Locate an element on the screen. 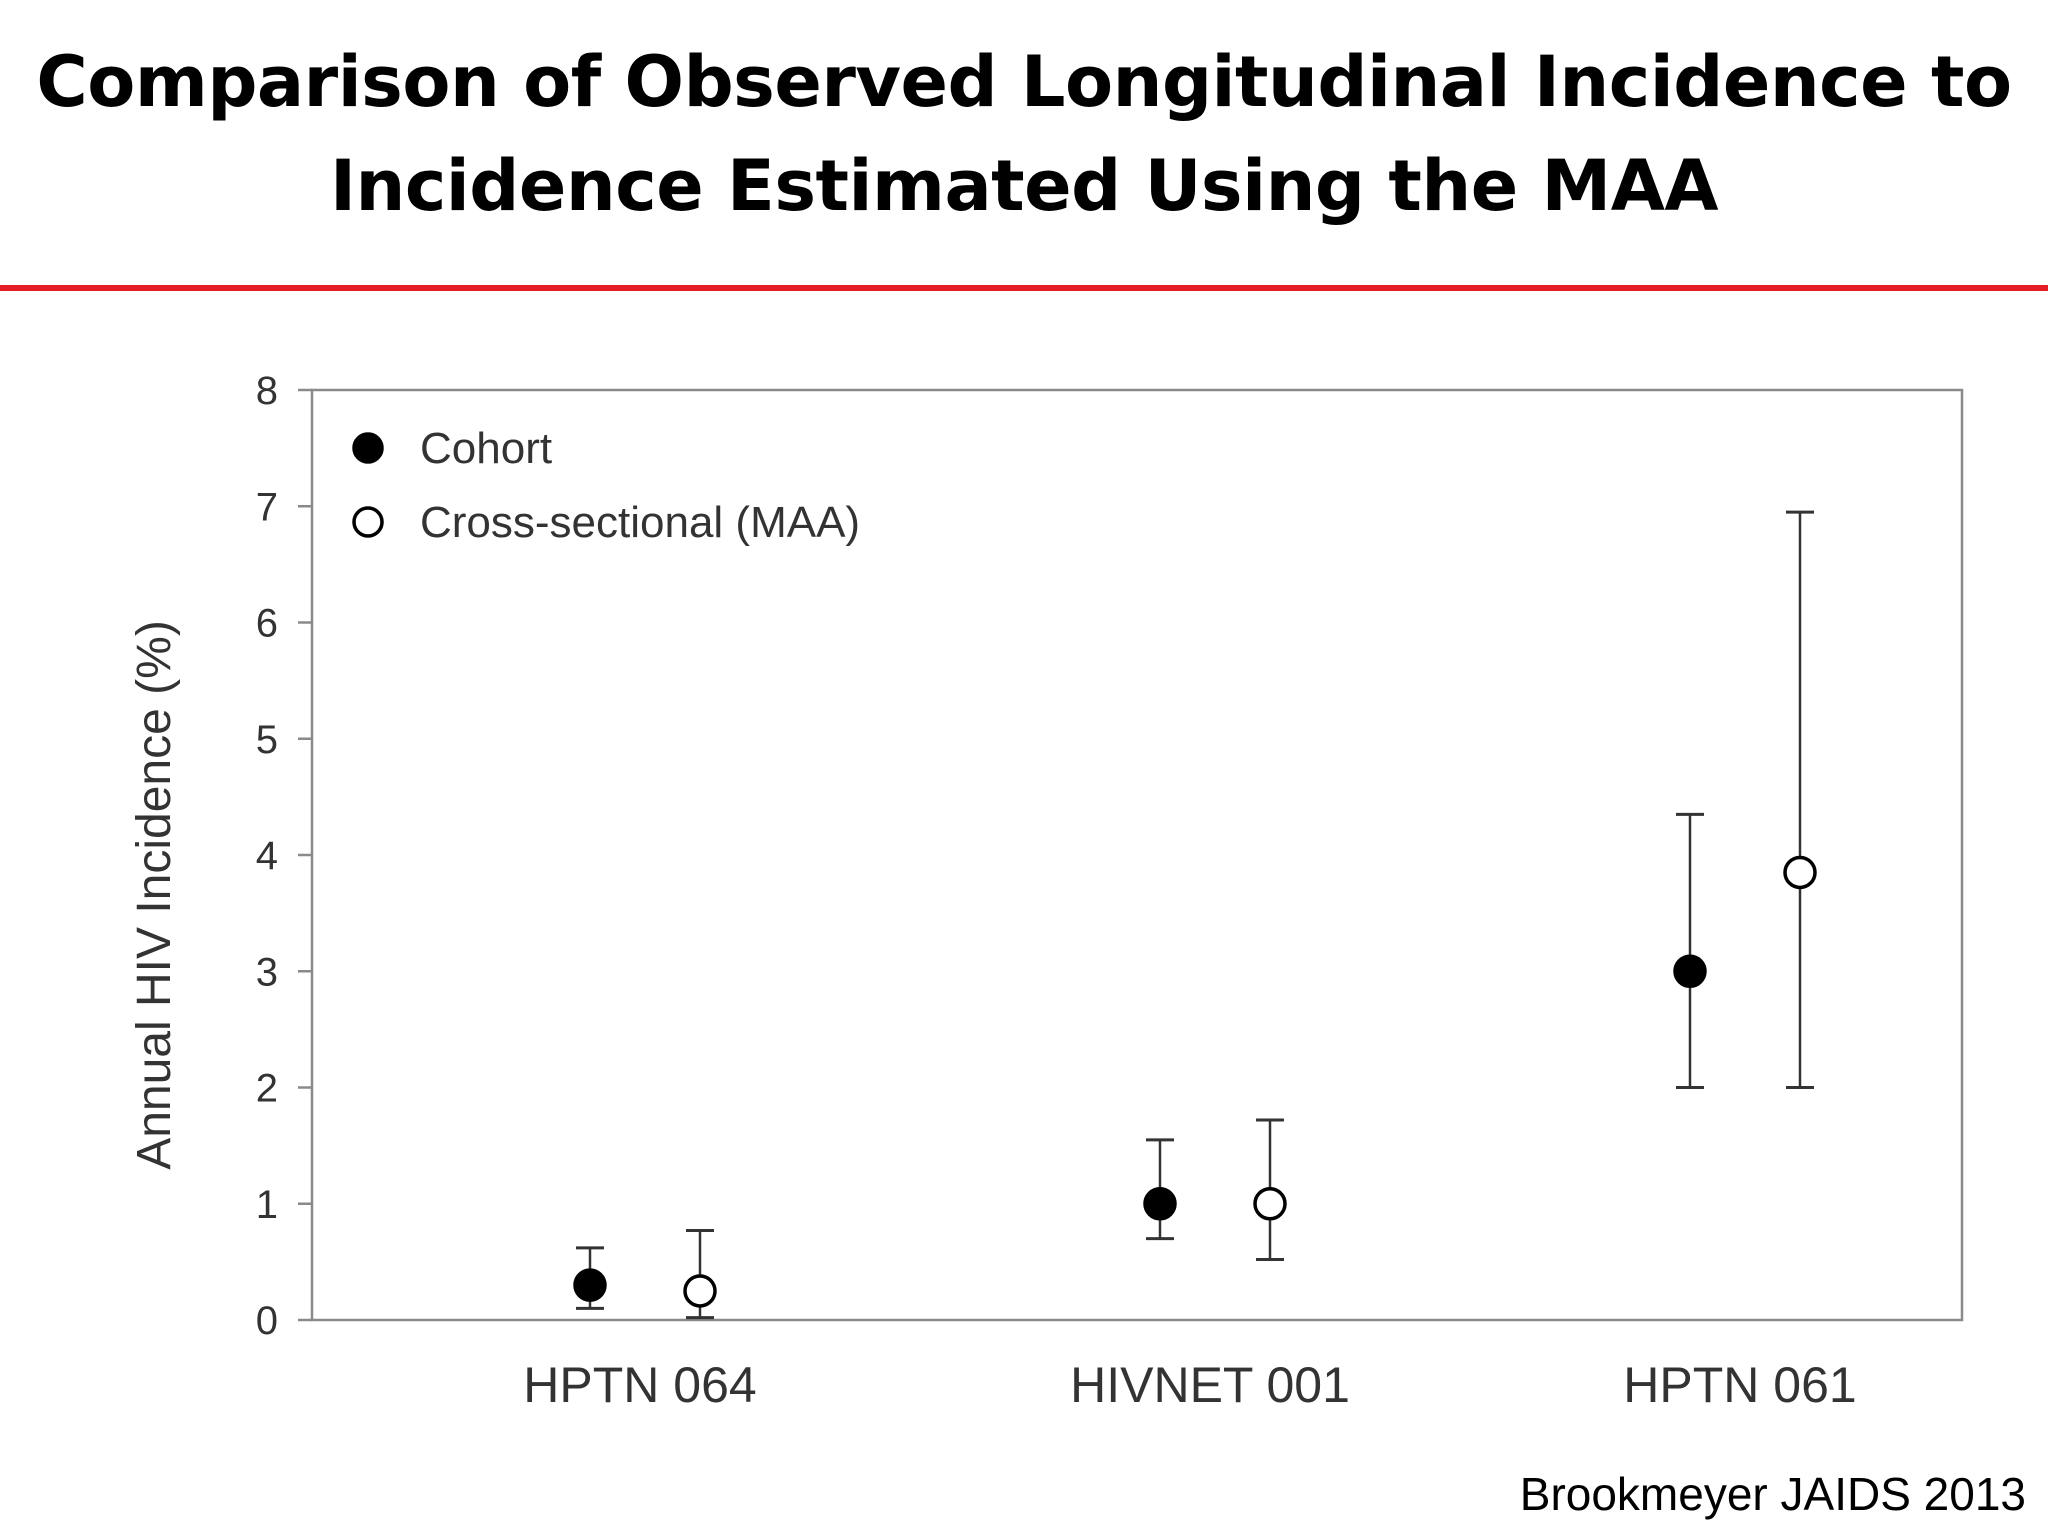  y-tick-label: 4 is located at coordinates (267, 856).